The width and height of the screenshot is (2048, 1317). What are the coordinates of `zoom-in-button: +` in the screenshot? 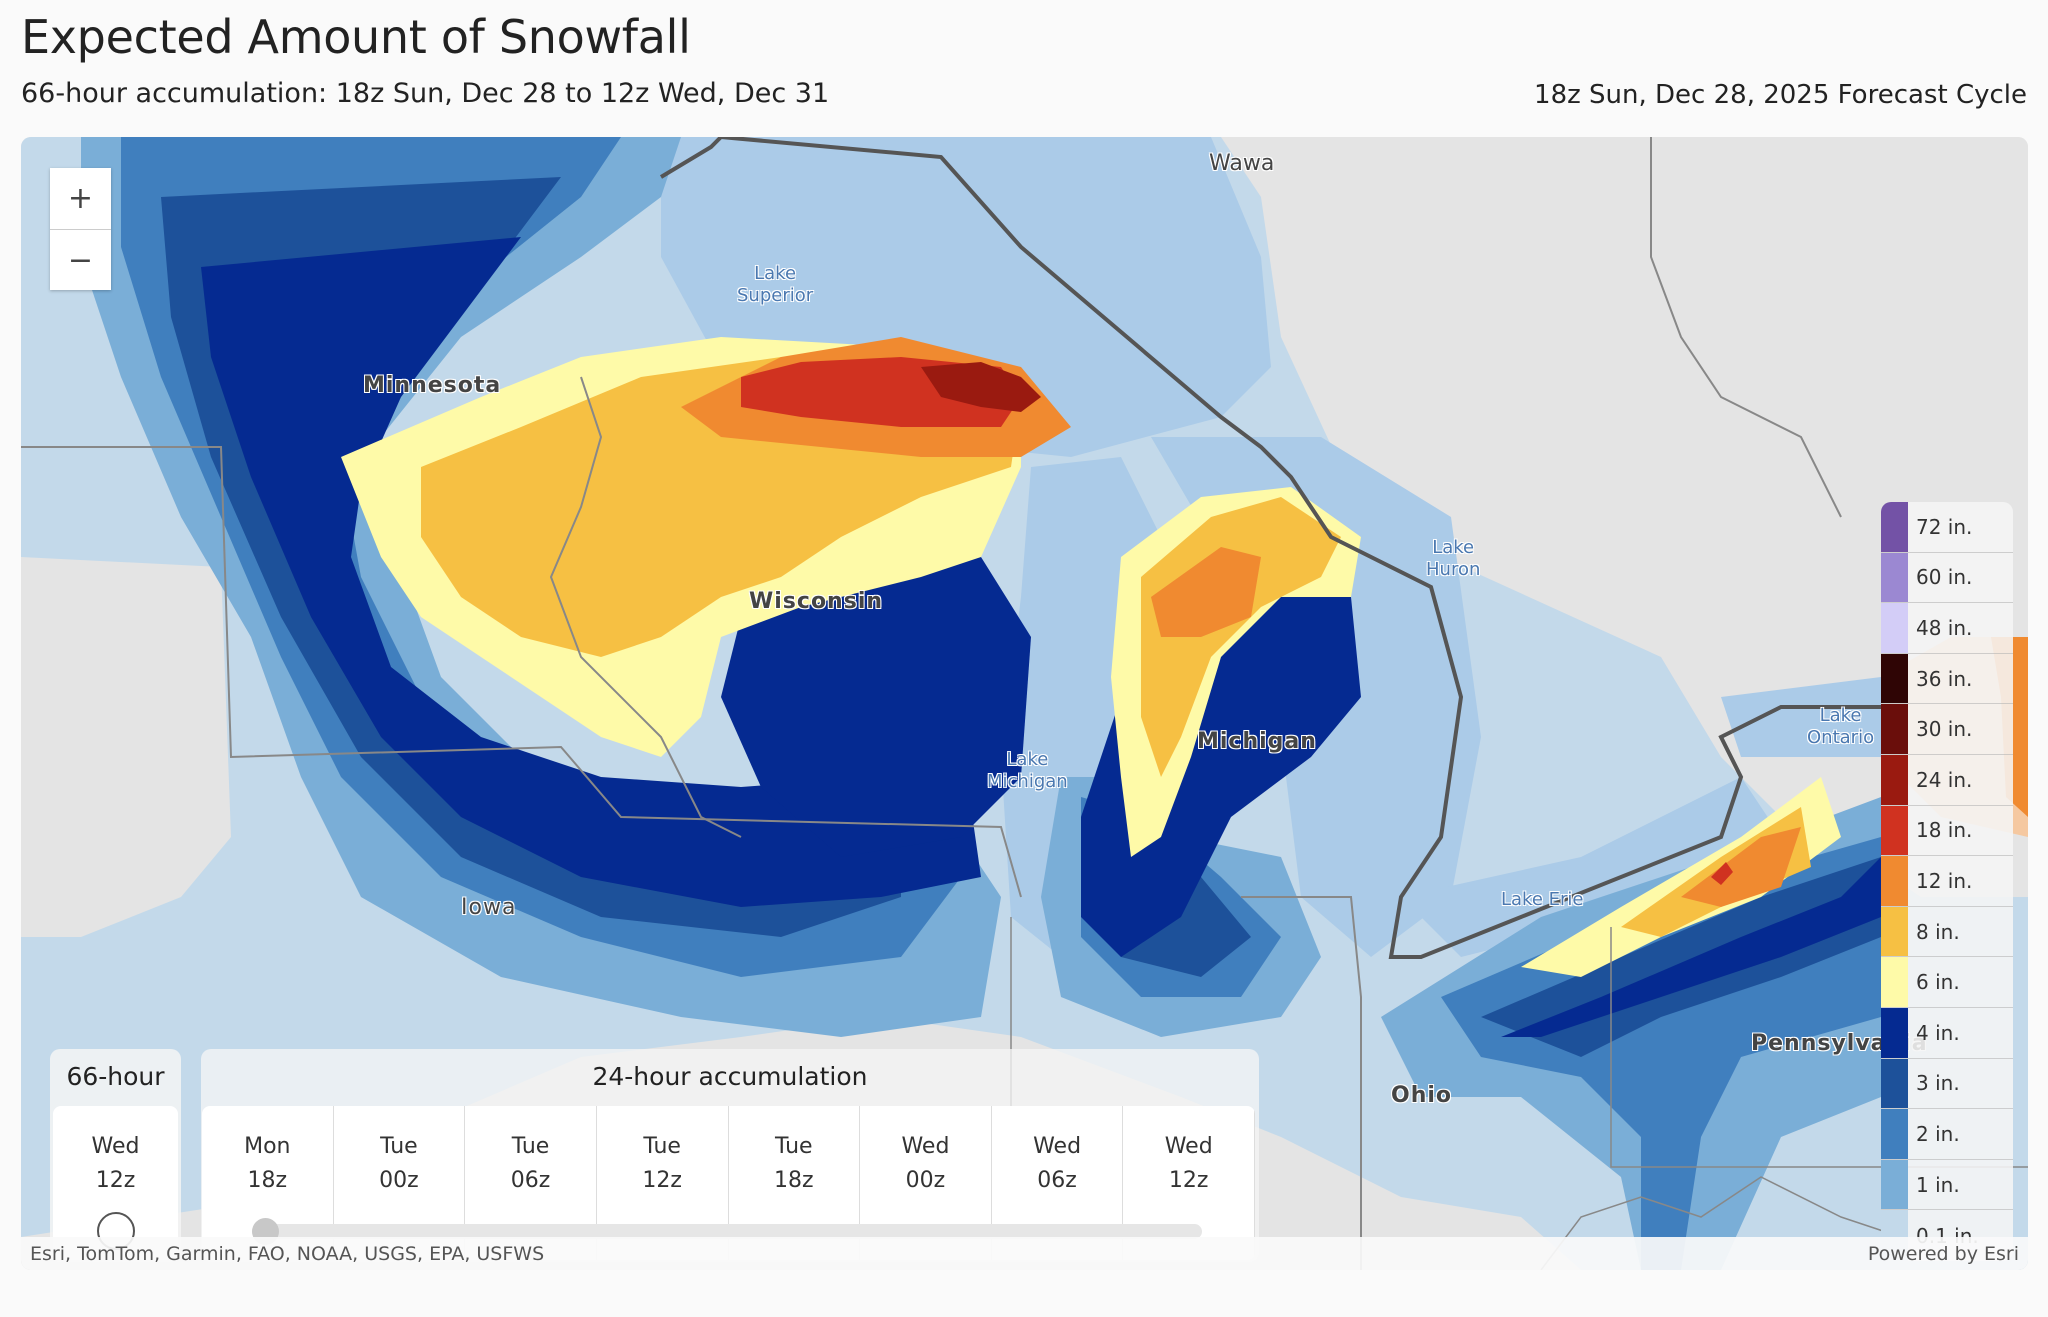 It's located at (80, 198).